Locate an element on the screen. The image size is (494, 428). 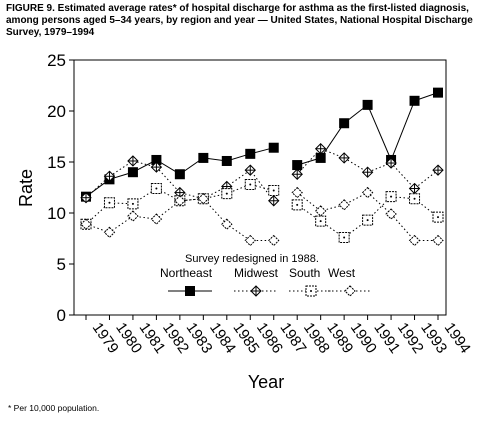
legend-label-northeast: Northeast is located at coordinates (186, 273).